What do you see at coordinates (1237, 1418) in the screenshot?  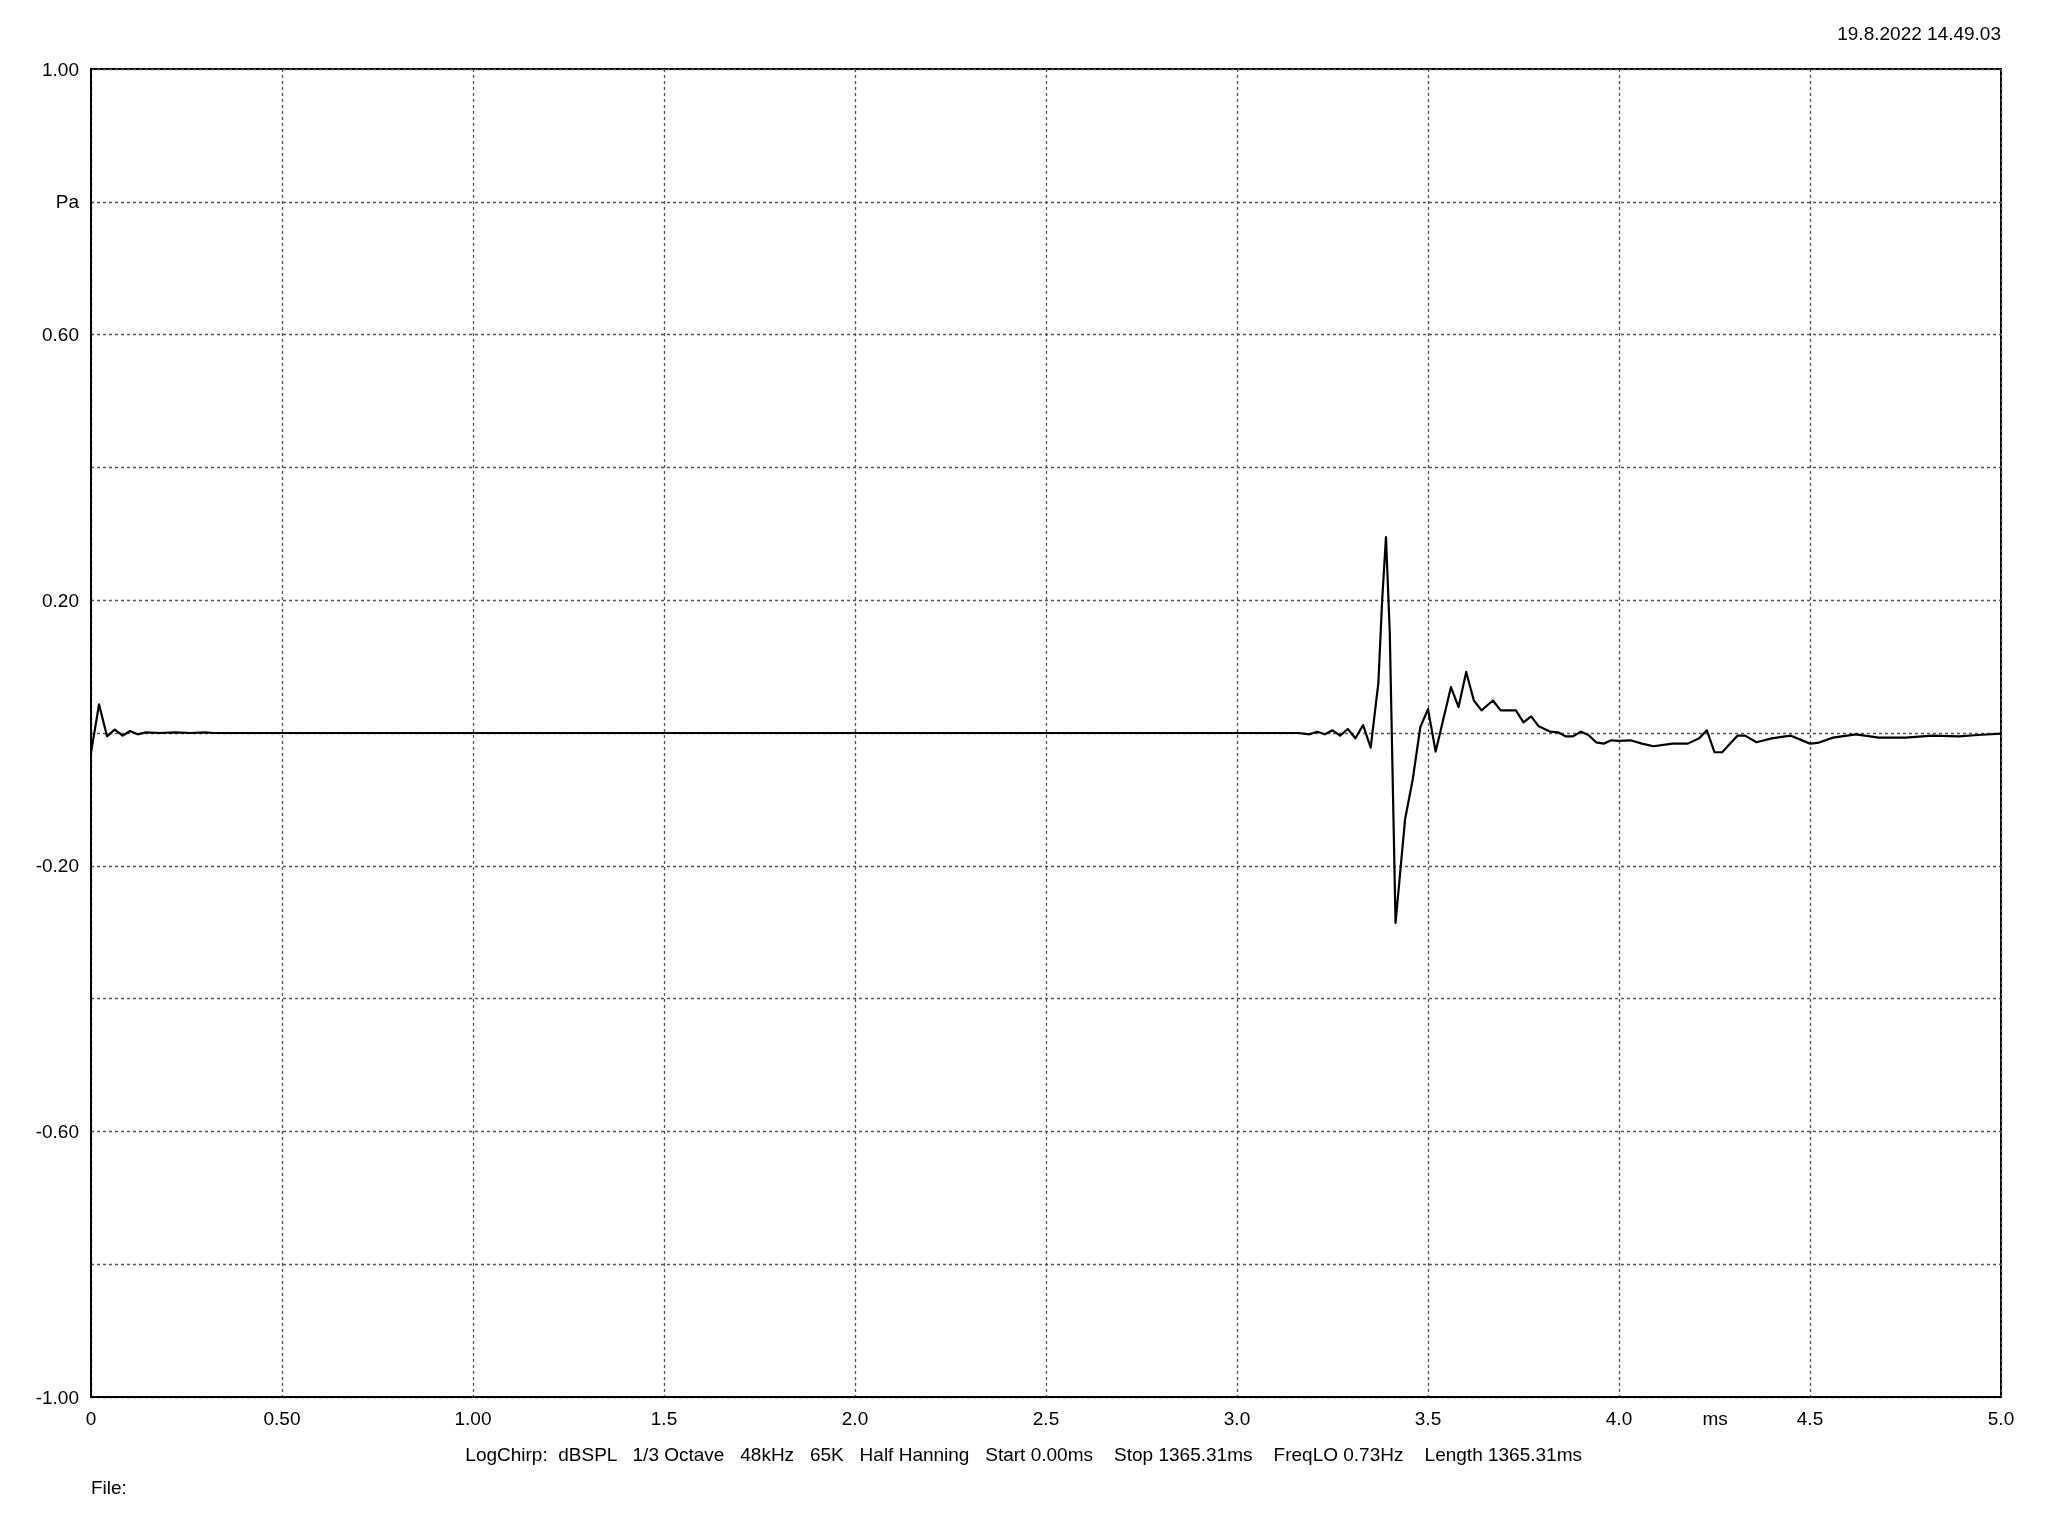 I see `x-tick-label: 3.0` at bounding box center [1237, 1418].